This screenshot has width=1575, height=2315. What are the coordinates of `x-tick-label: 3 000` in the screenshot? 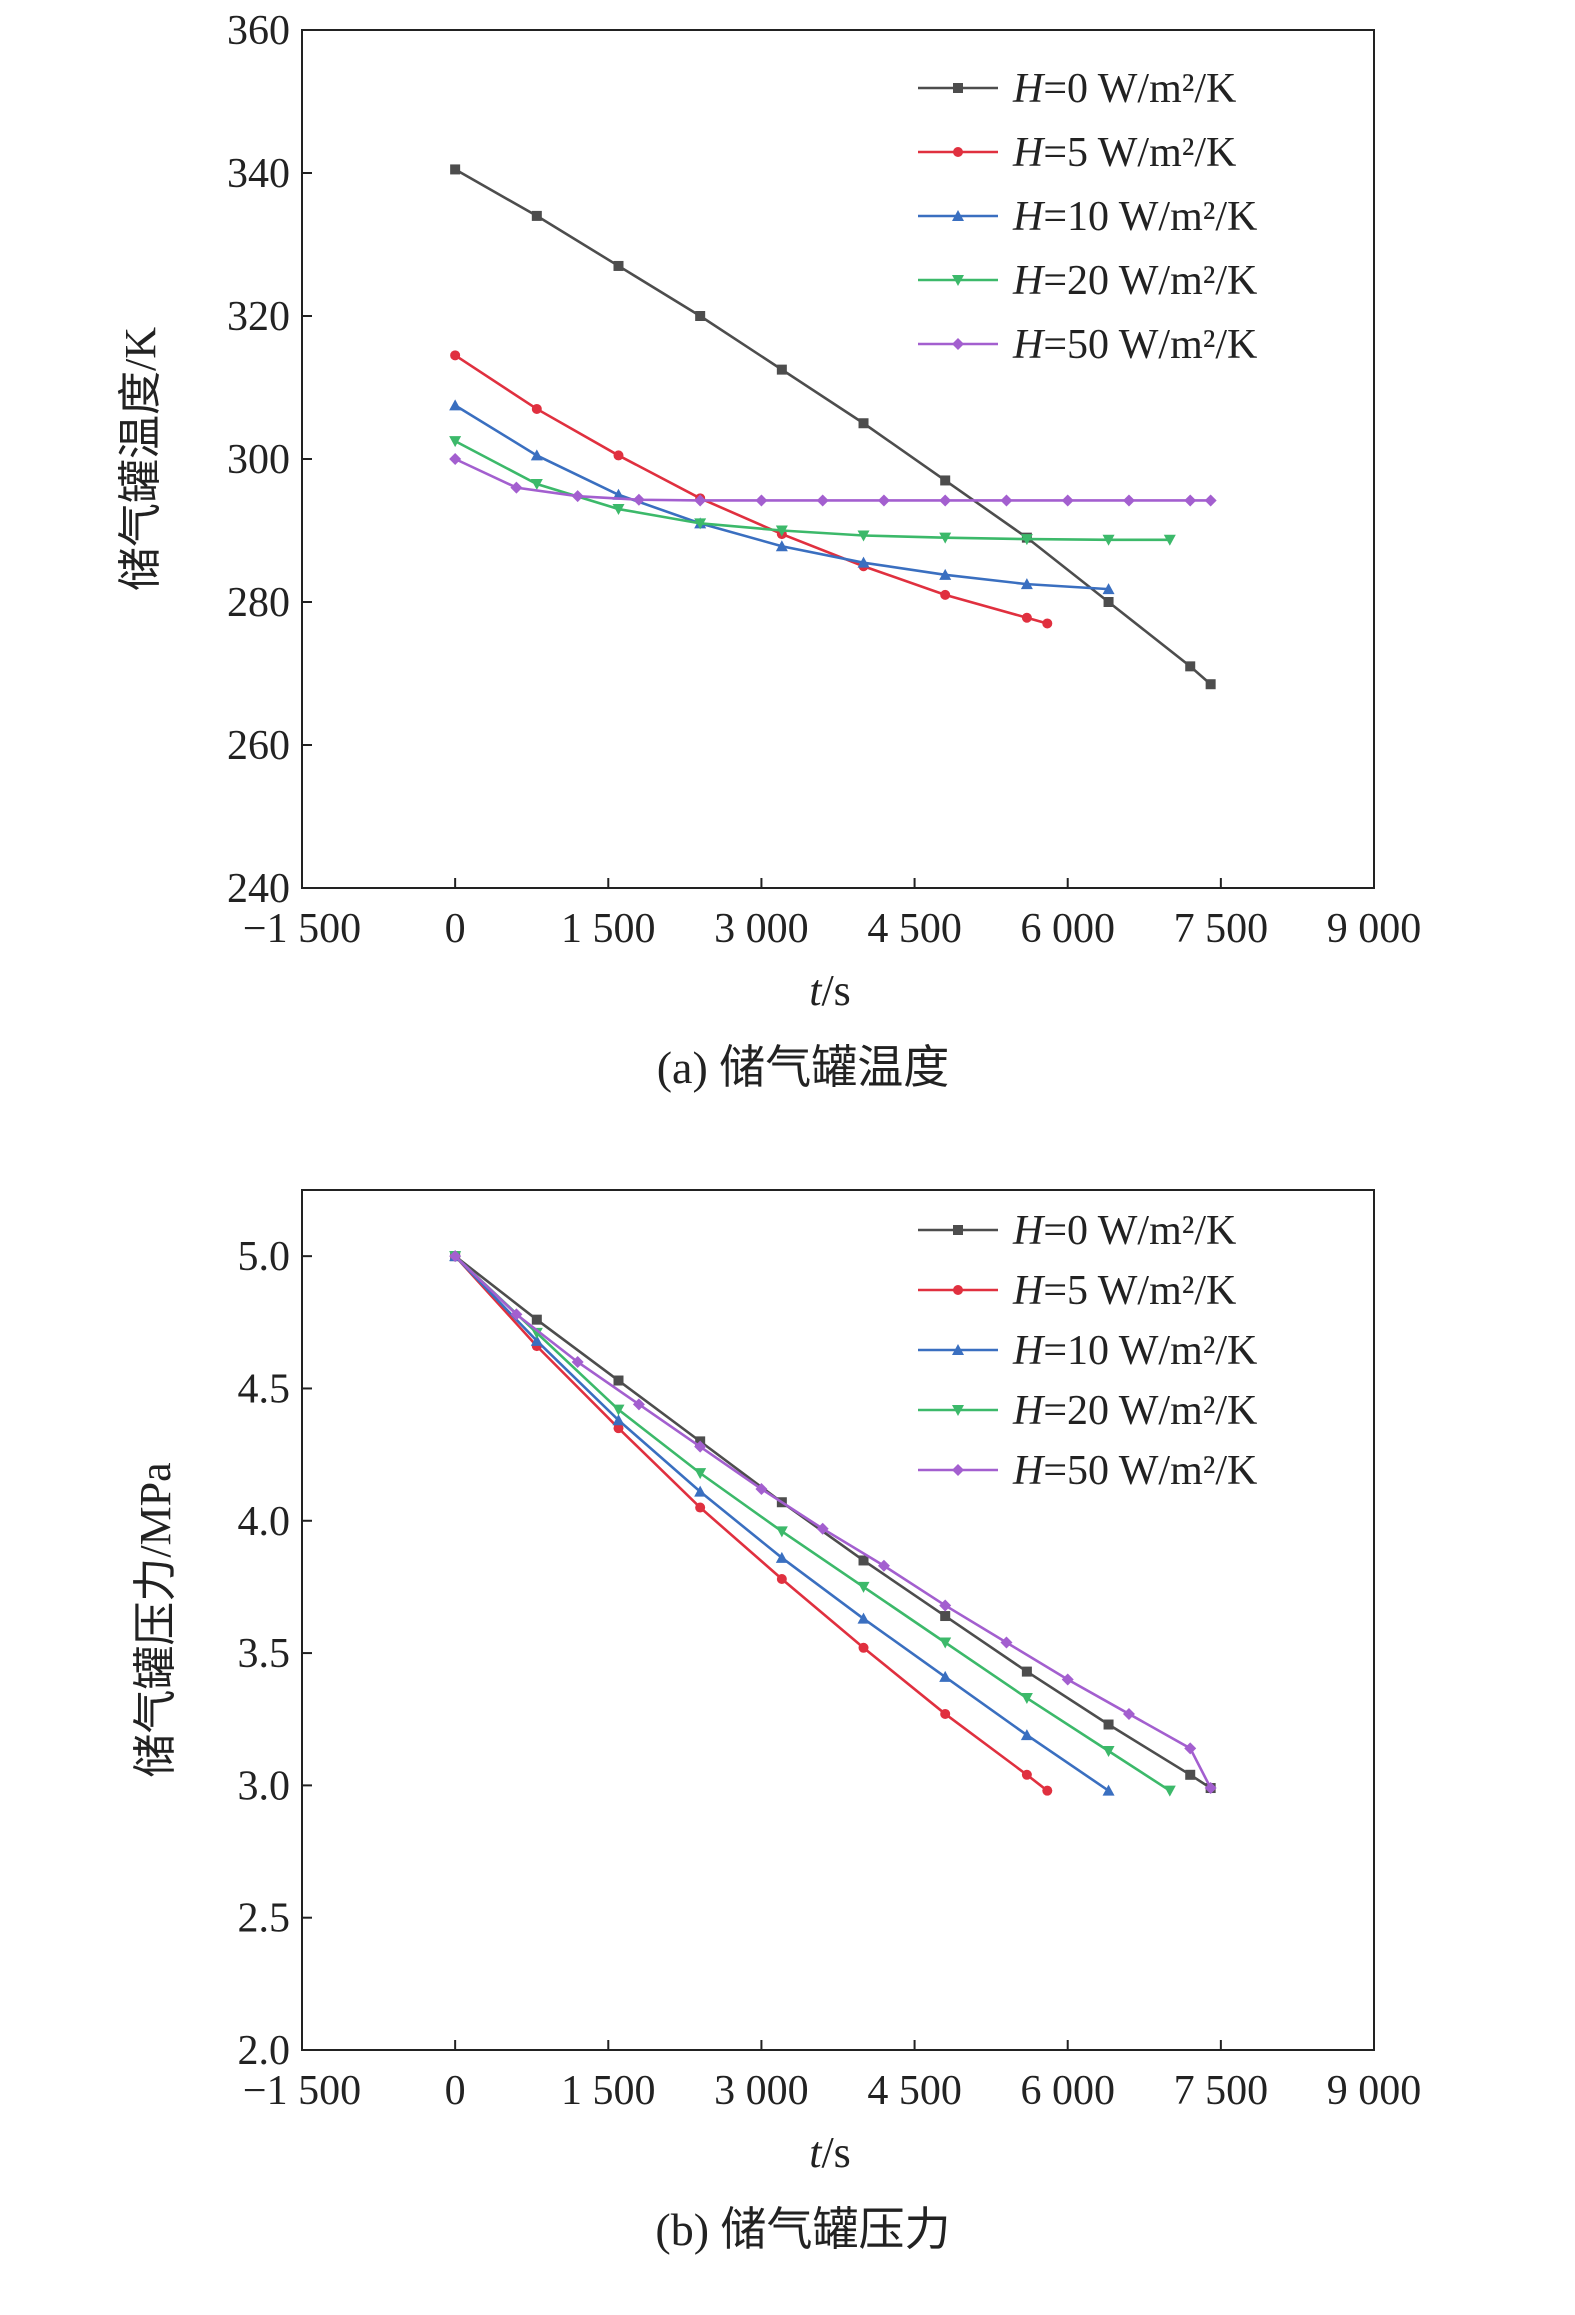 It's located at (761, 2091).